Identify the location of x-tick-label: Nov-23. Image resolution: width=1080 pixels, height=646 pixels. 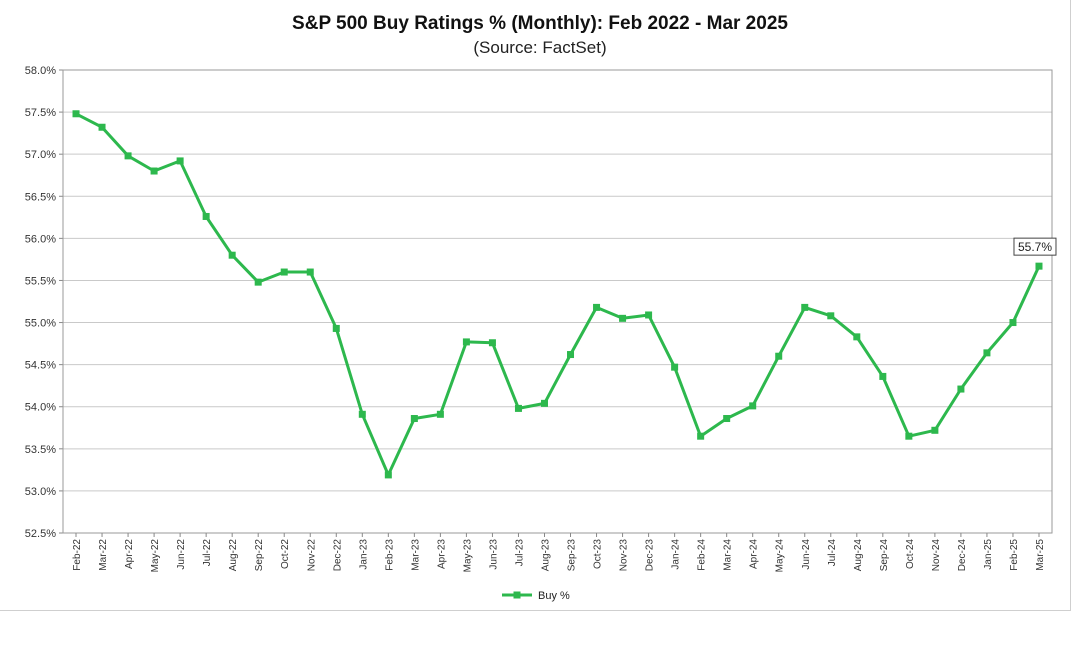
(624, 555).